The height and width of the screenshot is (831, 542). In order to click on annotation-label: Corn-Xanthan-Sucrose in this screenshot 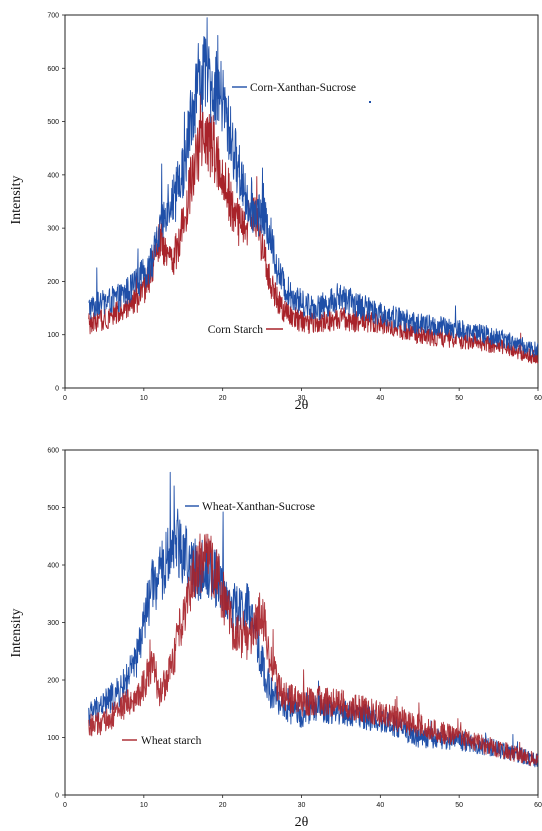, I will do `click(303, 88)`.